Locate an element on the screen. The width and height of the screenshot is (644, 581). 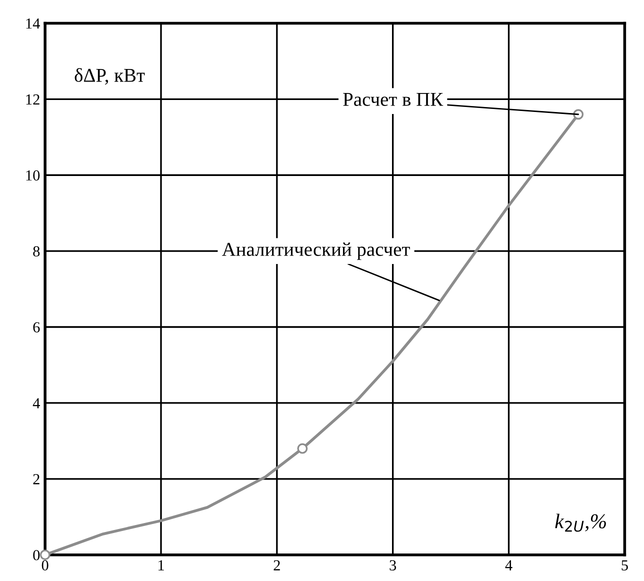
x-tick-label: 2 is located at coordinates (277, 565).